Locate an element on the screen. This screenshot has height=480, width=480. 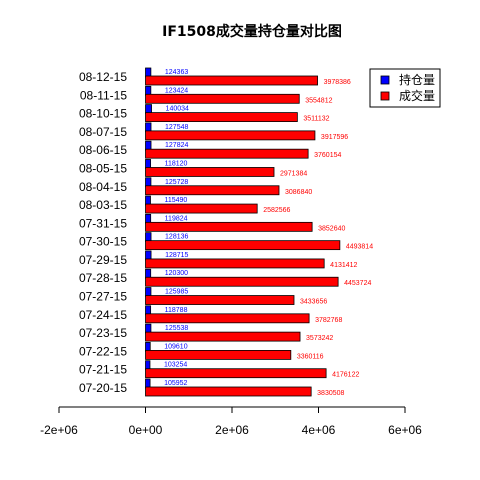
data-label-holding: 115490 is located at coordinates (175, 200).